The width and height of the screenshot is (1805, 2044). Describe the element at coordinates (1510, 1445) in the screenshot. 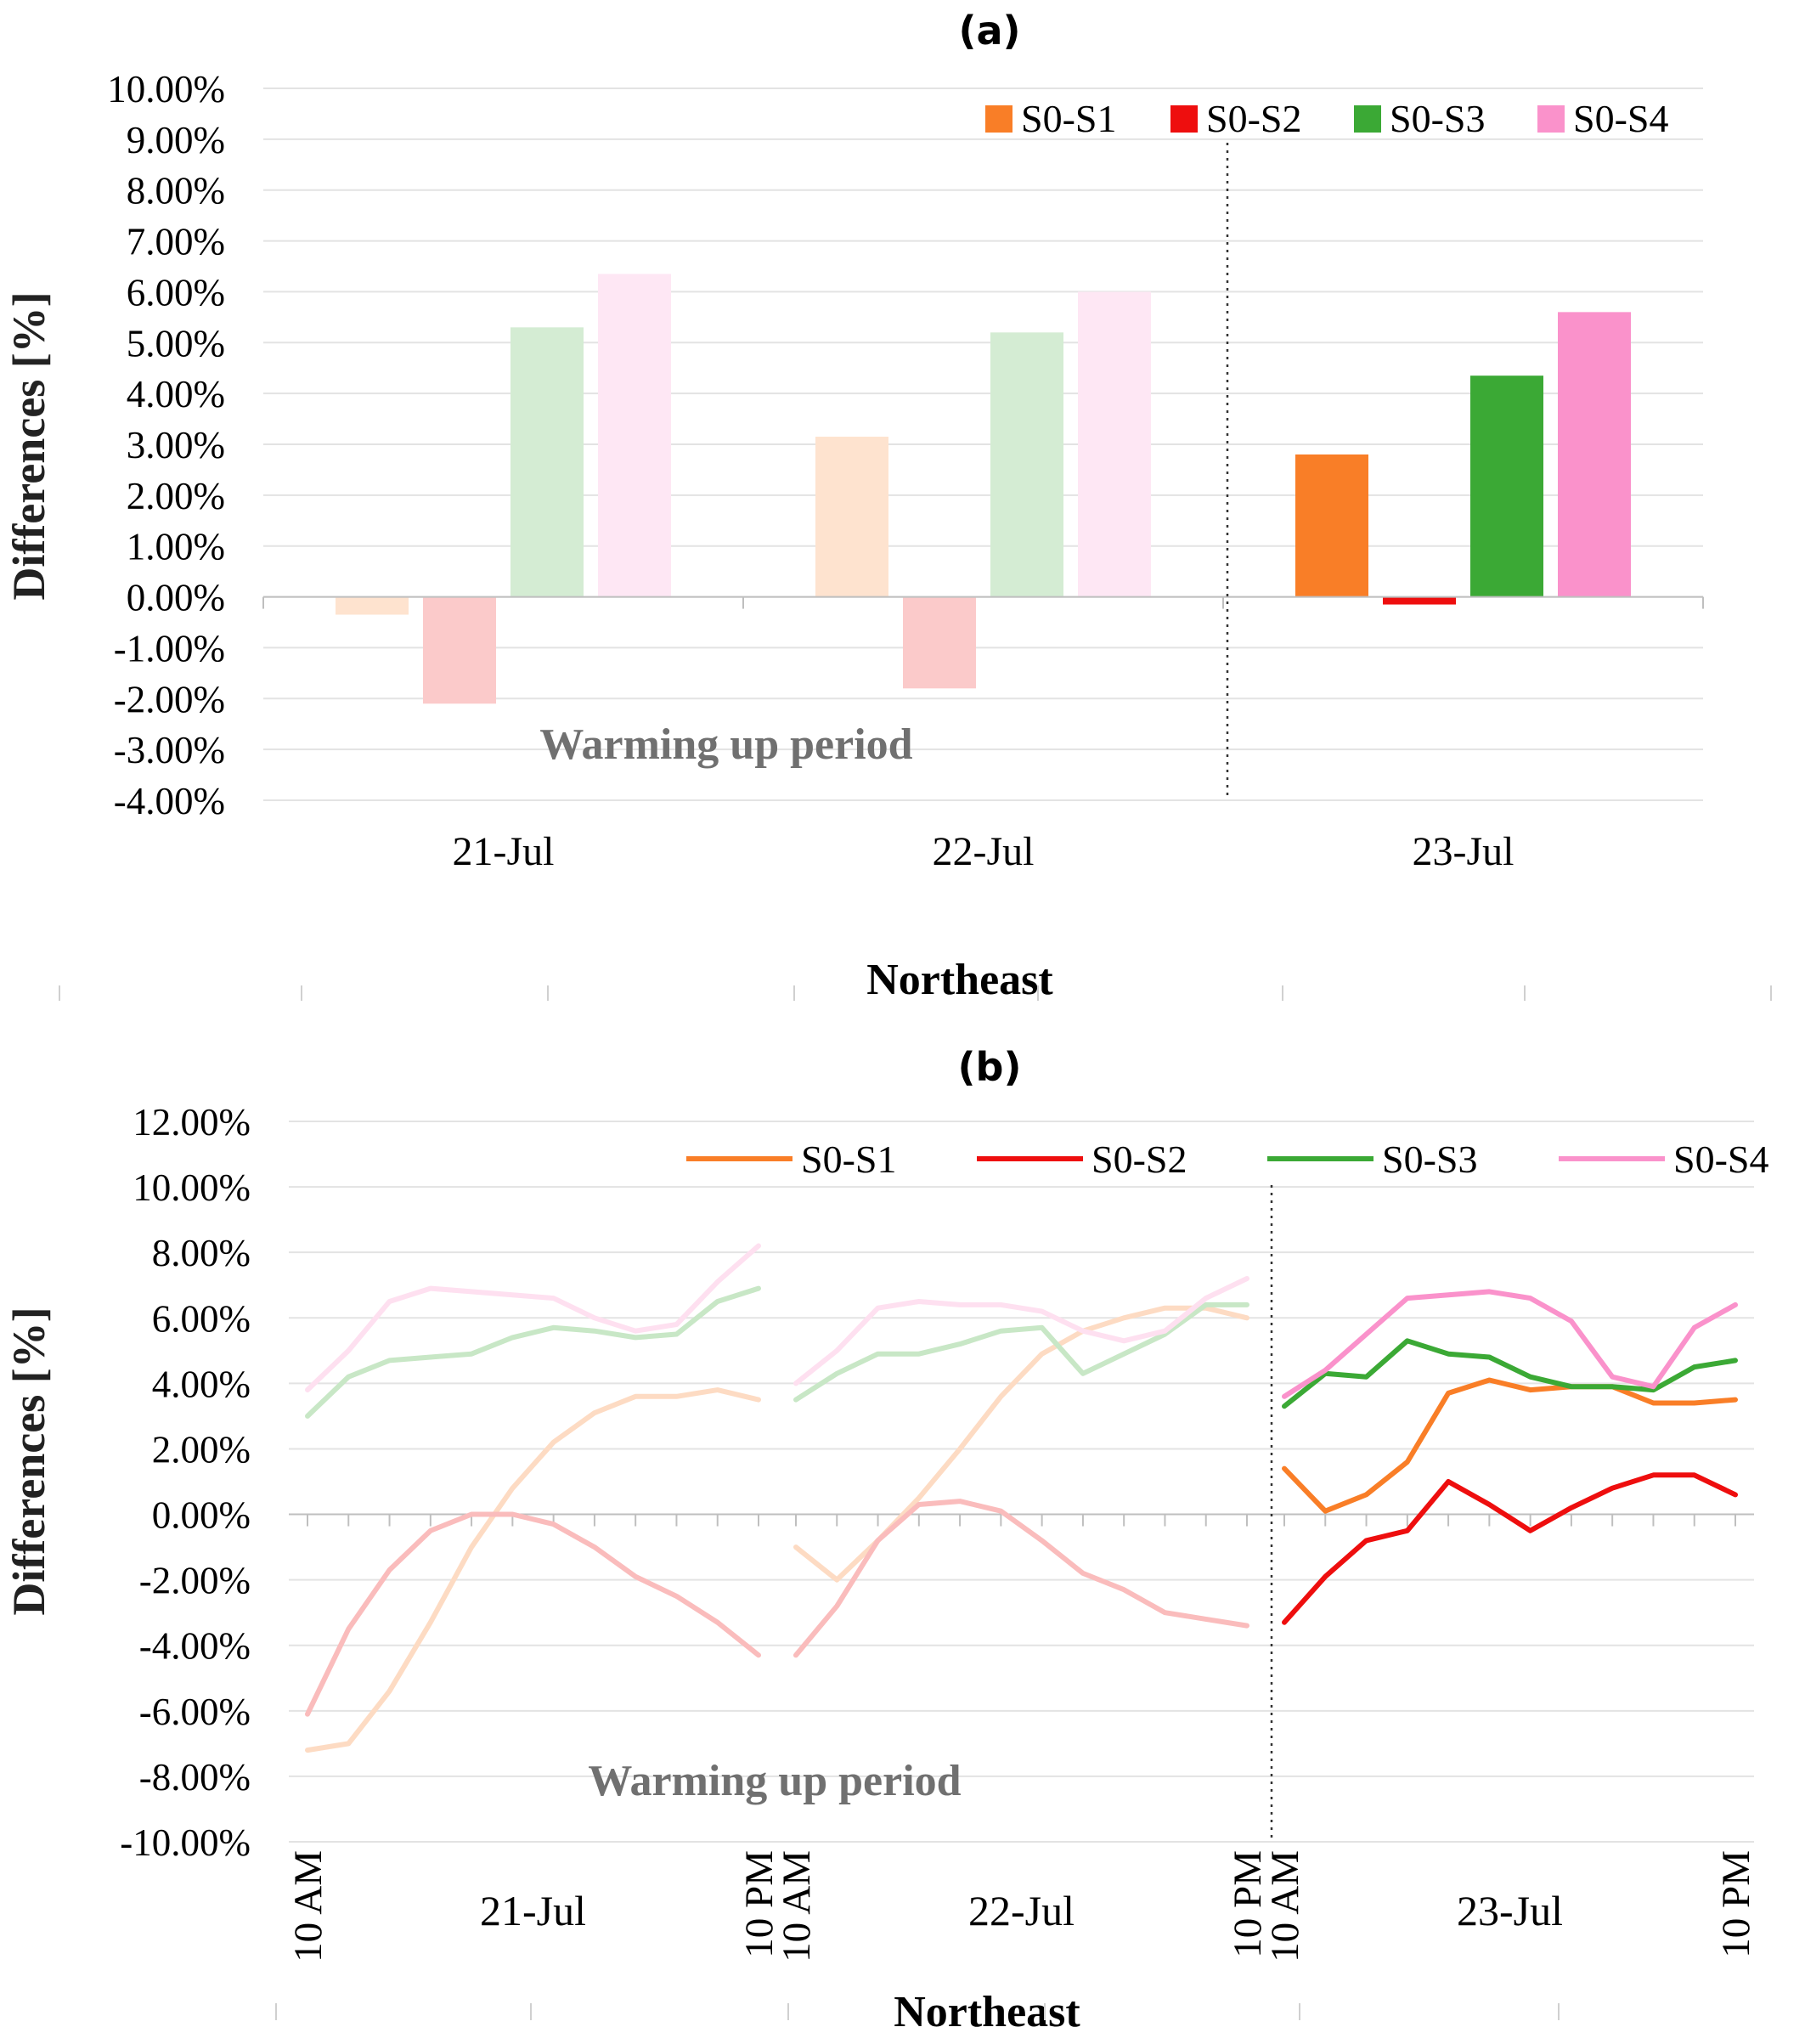

I see `series-line-s0-s1-23-jul` at that location.